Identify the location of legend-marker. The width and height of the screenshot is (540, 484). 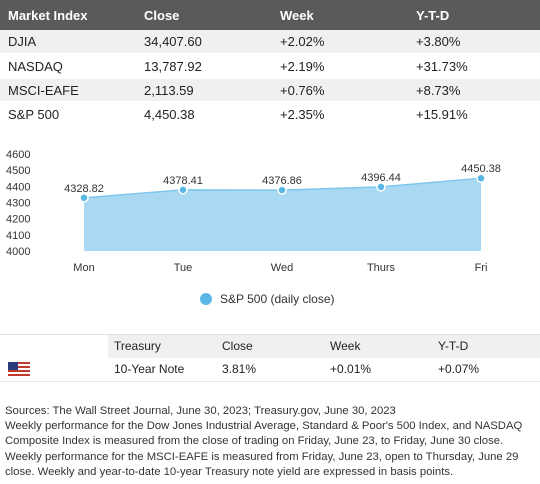
(206, 299).